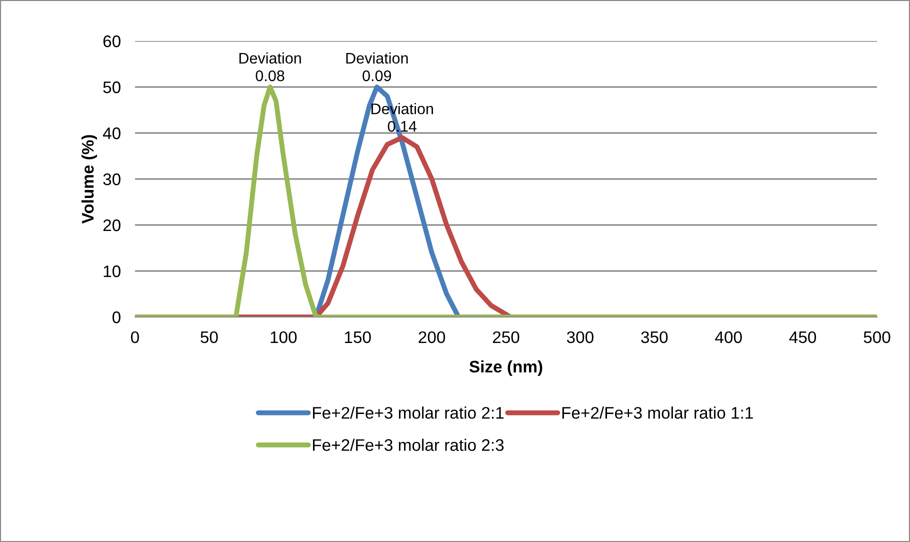 This screenshot has width=910, height=542. I want to click on x-axis-title: Size (nm), so click(505, 368).